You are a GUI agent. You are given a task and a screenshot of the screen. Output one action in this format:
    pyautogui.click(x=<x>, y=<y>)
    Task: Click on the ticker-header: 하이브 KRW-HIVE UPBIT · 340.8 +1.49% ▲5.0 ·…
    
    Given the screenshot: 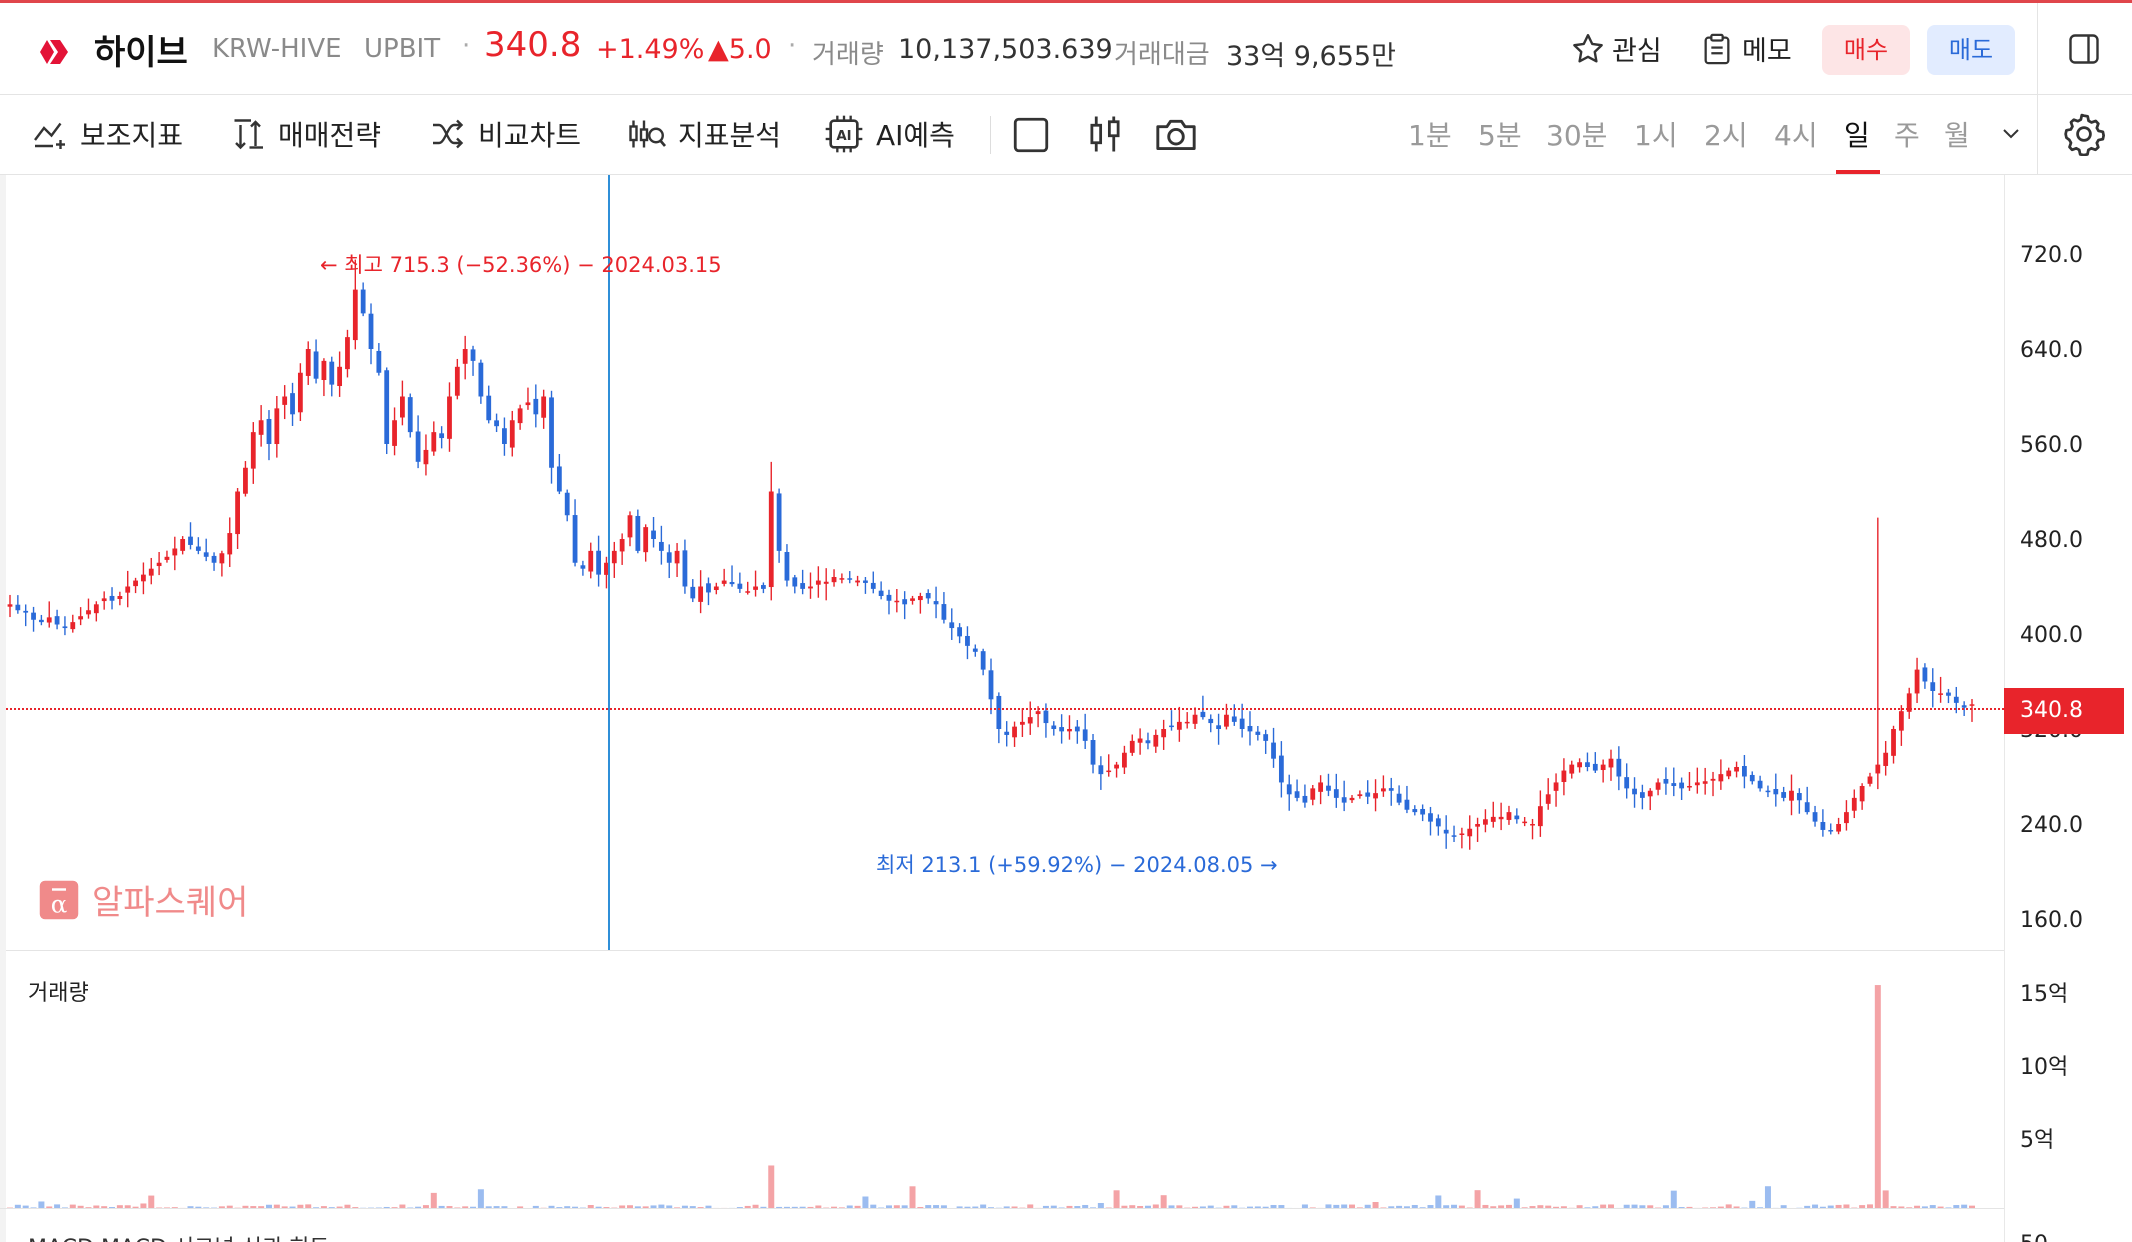 What is the action you would take?
    pyautogui.click(x=1066, y=49)
    